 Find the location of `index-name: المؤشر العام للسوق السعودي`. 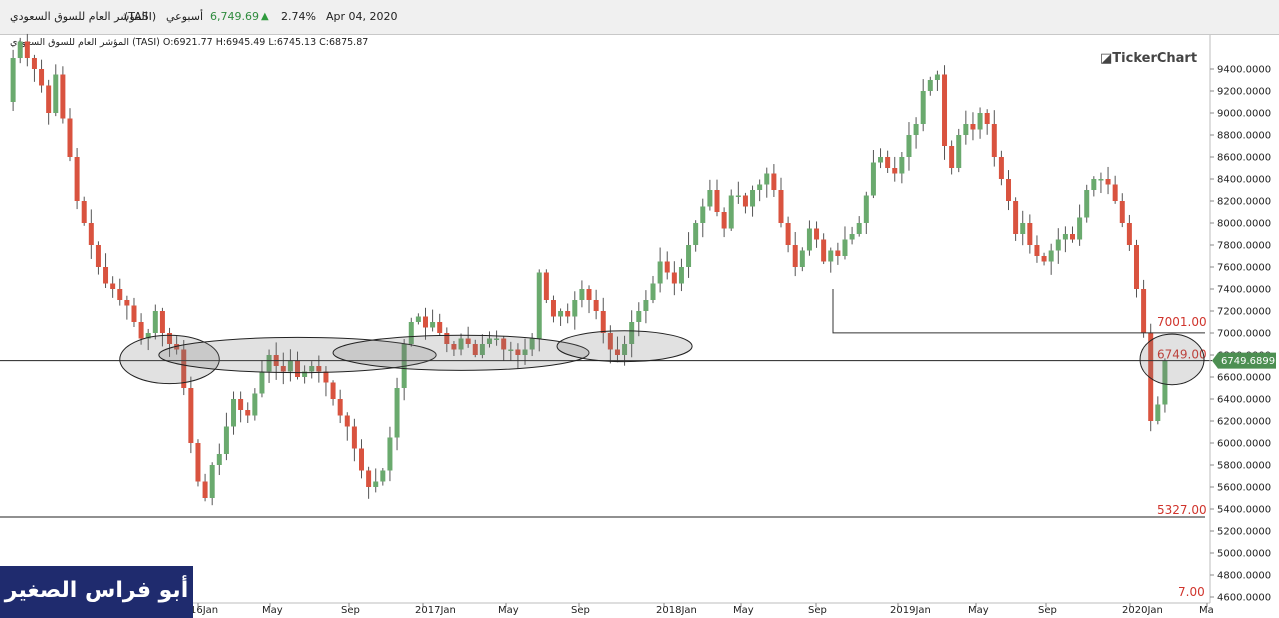

index-name: المؤشر العام للسوق السعودي is located at coordinates (79, 16).